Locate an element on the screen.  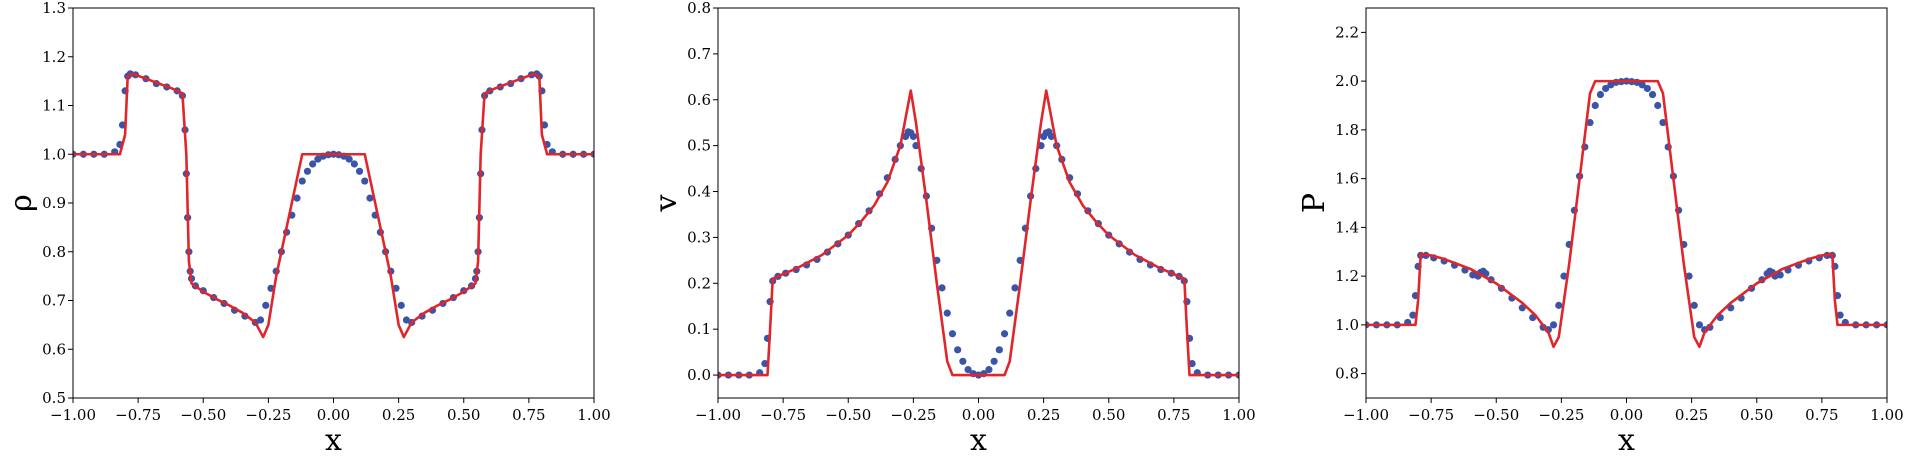
y-tick-label: 1.1 is located at coordinates (54, 106).